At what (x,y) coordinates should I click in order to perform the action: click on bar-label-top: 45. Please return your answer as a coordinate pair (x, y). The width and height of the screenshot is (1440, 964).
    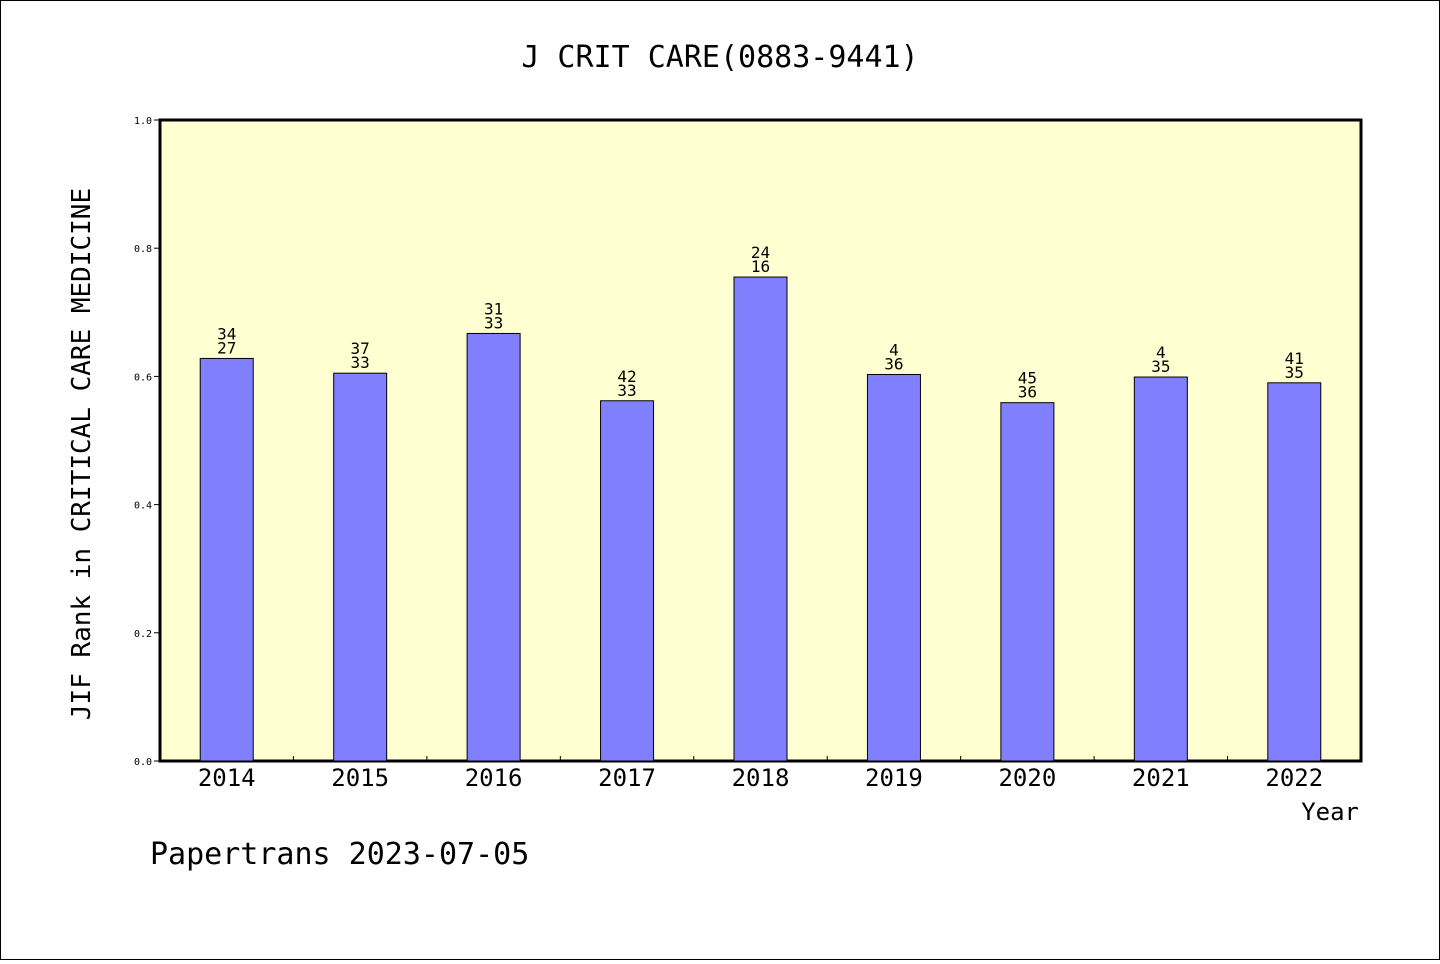
    Looking at the image, I should click on (1027, 378).